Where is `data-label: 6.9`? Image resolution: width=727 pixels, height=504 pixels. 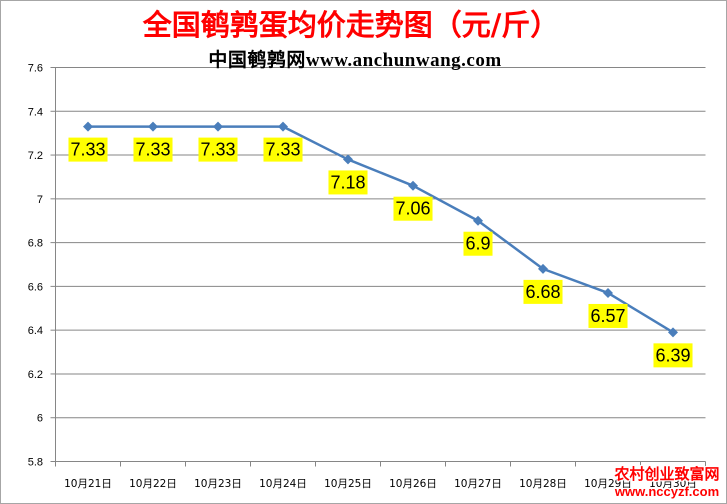 data-label: 6.9 is located at coordinates (478, 243).